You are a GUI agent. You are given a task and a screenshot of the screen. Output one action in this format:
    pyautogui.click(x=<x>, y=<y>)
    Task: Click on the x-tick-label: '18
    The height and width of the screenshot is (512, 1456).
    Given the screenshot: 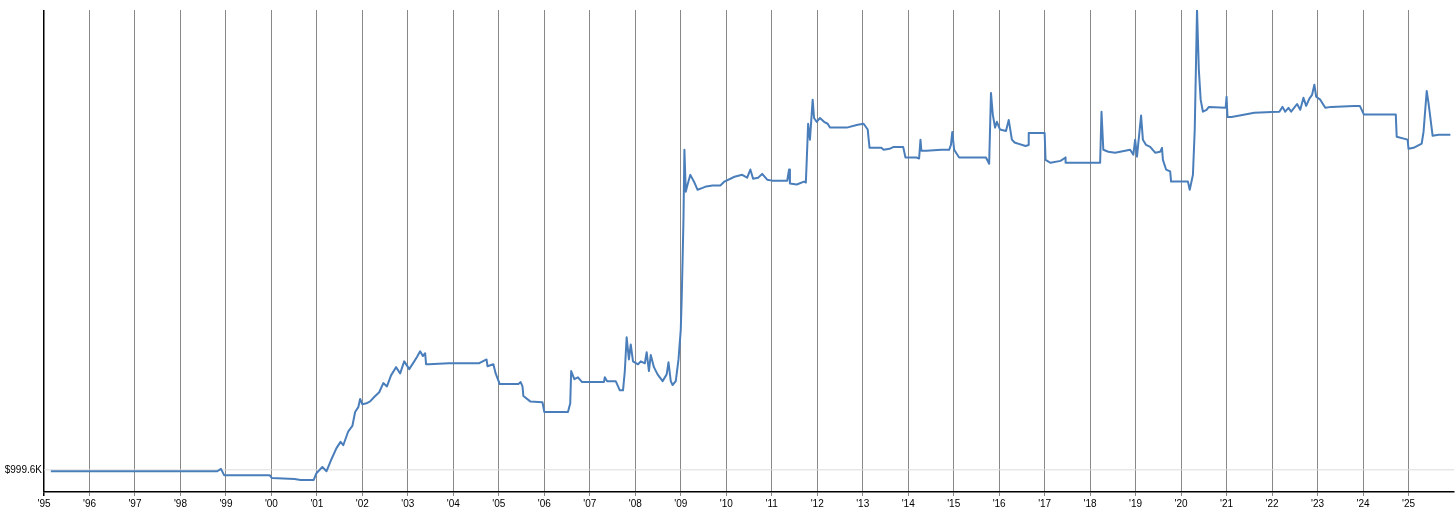 What is the action you would take?
    pyautogui.click(x=1090, y=503)
    